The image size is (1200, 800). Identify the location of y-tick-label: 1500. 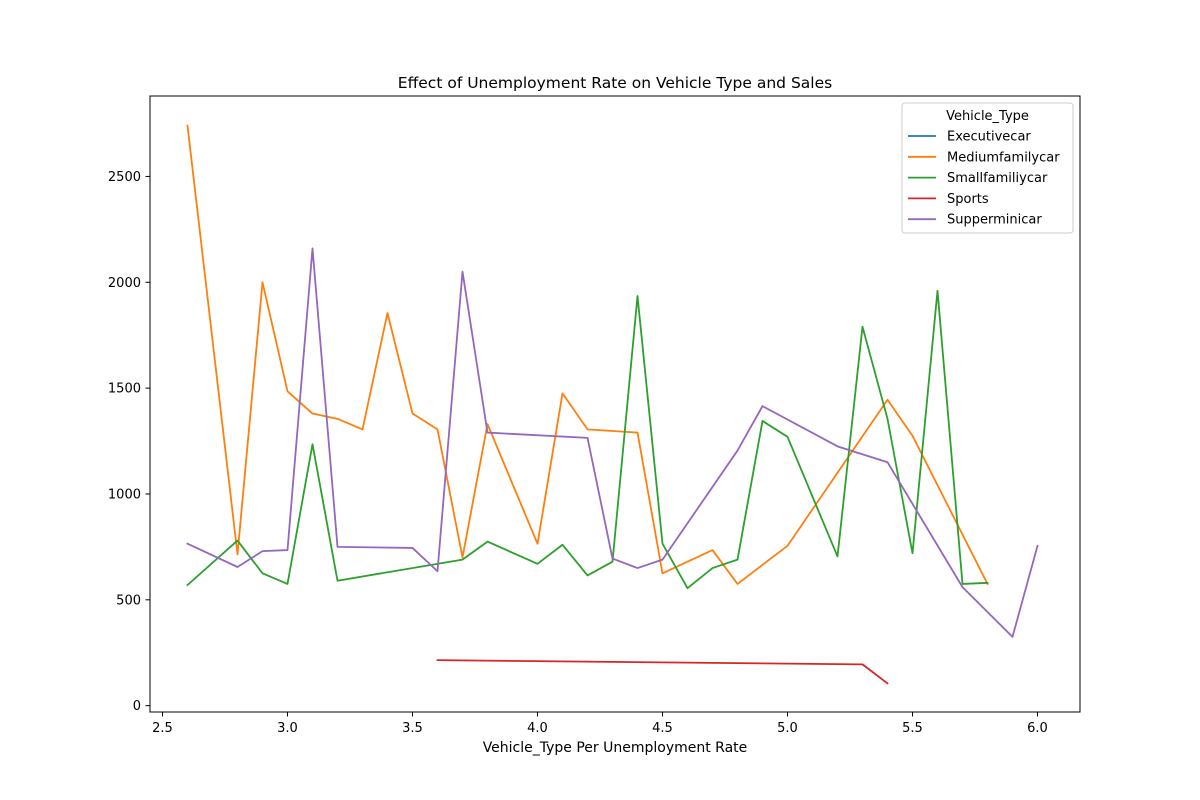
(124, 389).